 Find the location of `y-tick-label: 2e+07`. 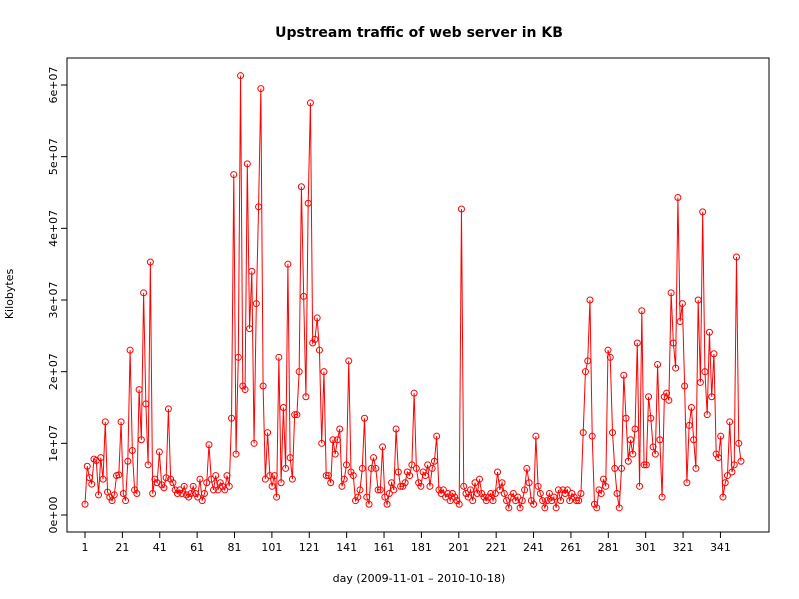

y-tick-label: 2e+07 is located at coordinates (53, 371).